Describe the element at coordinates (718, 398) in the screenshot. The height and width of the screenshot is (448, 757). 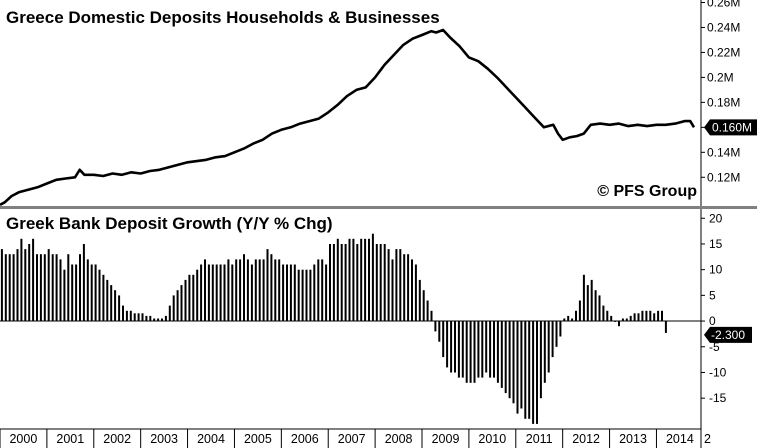
I see `growth-y-tick-label: -15` at that location.